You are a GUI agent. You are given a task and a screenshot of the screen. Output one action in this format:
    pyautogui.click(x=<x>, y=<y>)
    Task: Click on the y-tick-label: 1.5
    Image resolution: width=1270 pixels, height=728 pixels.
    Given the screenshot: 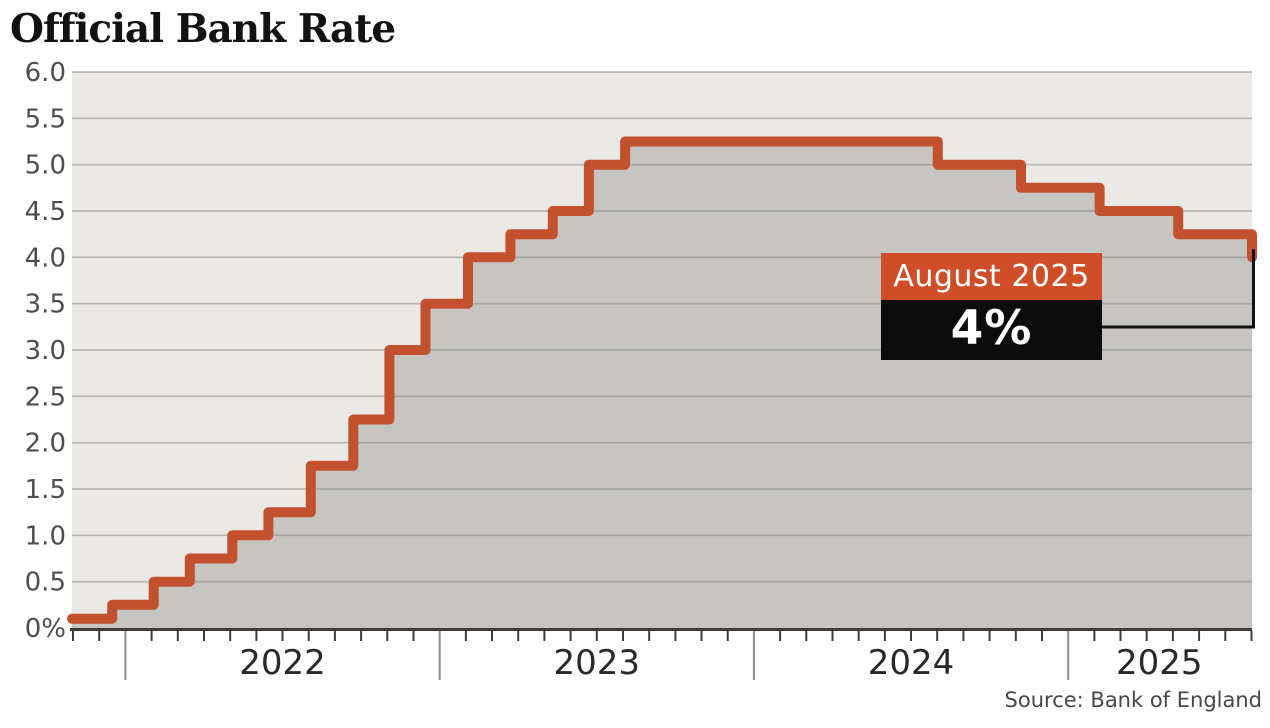 What is the action you would take?
    pyautogui.click(x=45, y=490)
    